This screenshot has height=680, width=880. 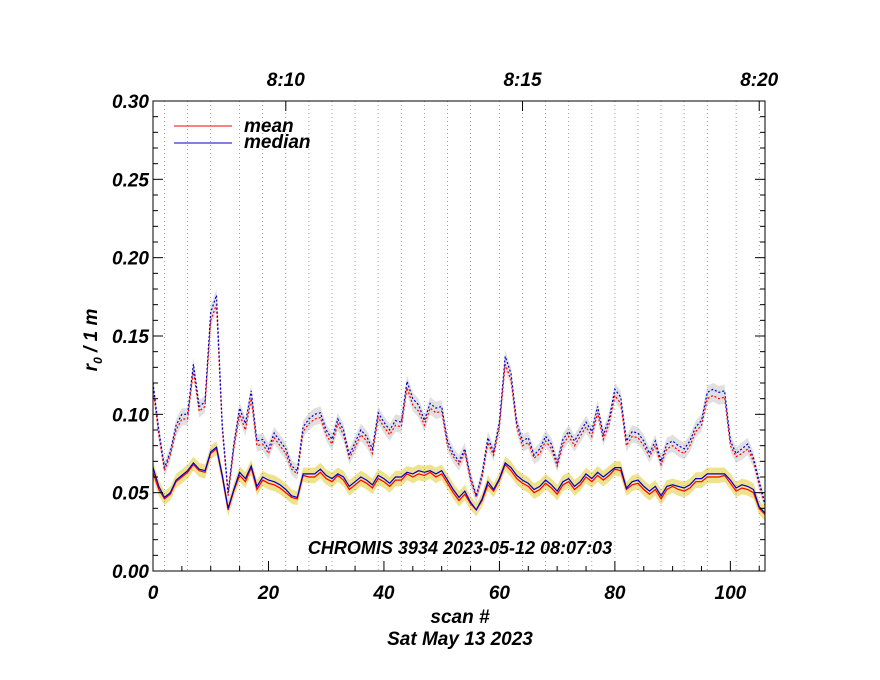 I want to click on y-tick-label-6: 0.30, so click(x=130, y=102).